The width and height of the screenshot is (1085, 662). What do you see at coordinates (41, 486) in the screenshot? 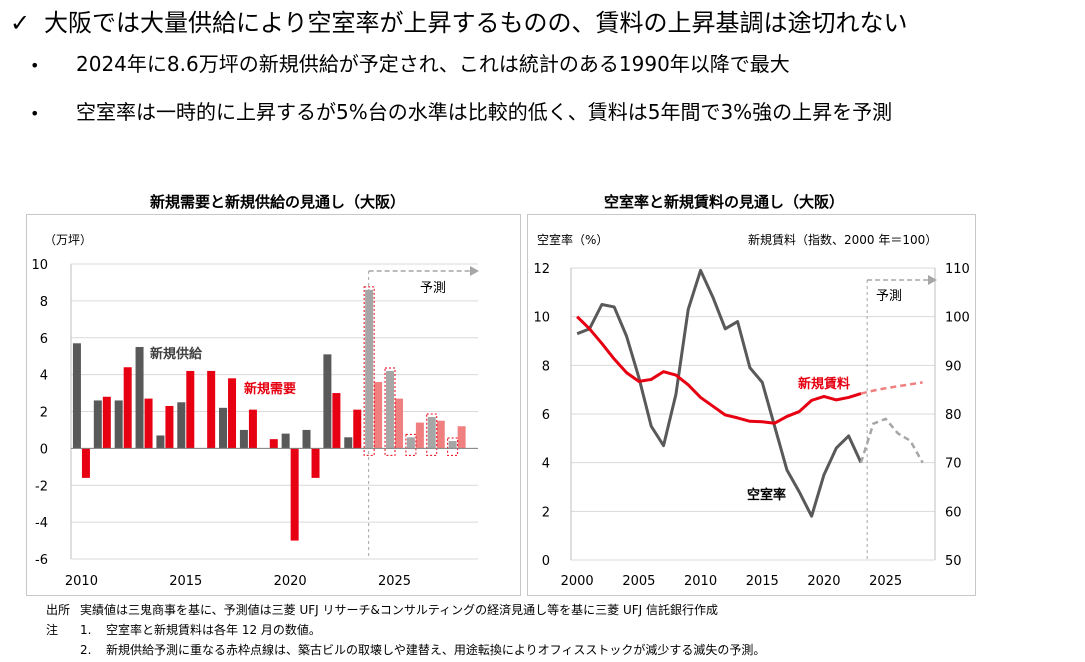
I see `y-tick-label: -2` at bounding box center [41, 486].